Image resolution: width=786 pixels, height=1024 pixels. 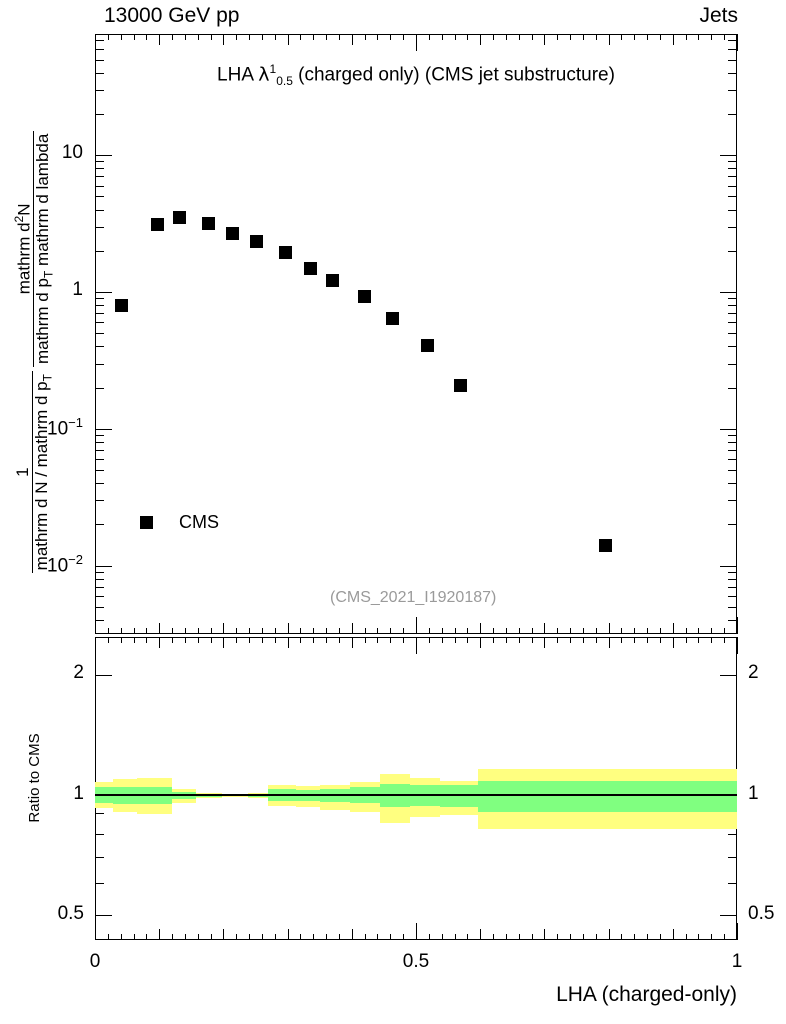 I want to click on x-axis-label: LHA (charged-only), so click(x=646, y=994).